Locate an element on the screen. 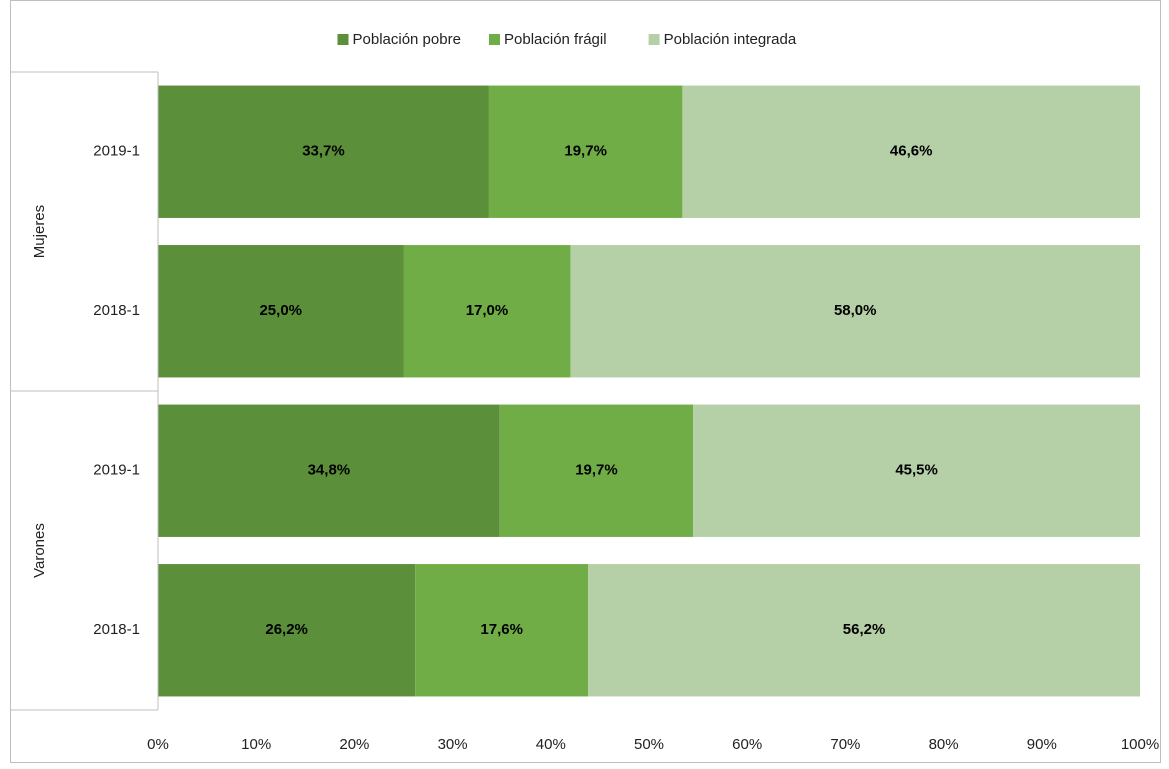  x-tick-label: 10% is located at coordinates (256, 744).